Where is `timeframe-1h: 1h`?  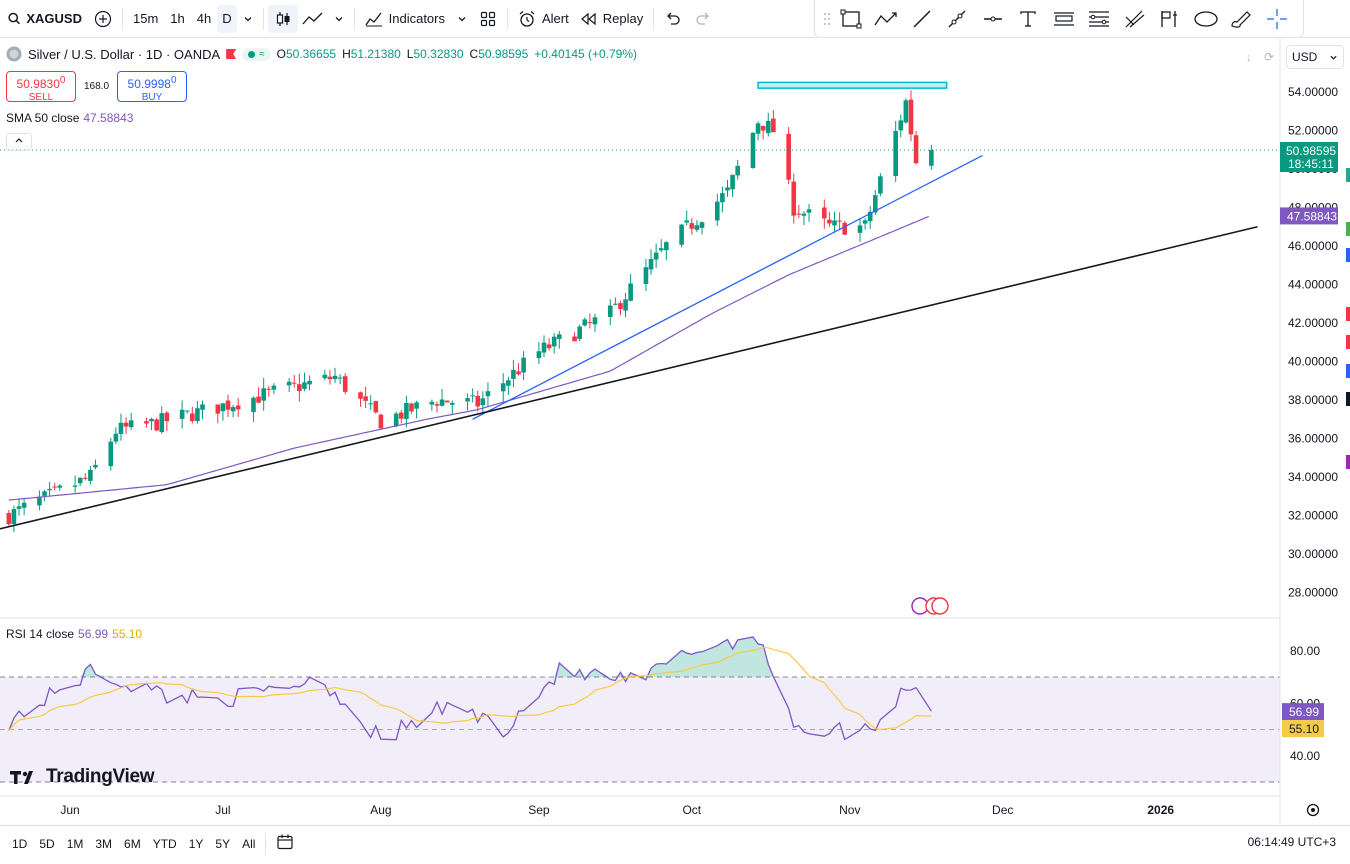
timeframe-1h: 1h is located at coordinates (177, 18).